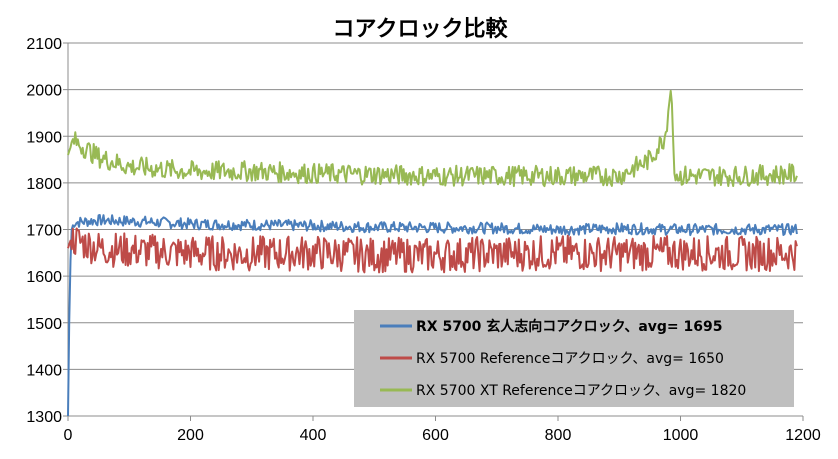 The width and height of the screenshot is (838, 459). I want to click on legend-label-2: RX 5700 Referenceコアクロック、avg= 1650, so click(570, 359).